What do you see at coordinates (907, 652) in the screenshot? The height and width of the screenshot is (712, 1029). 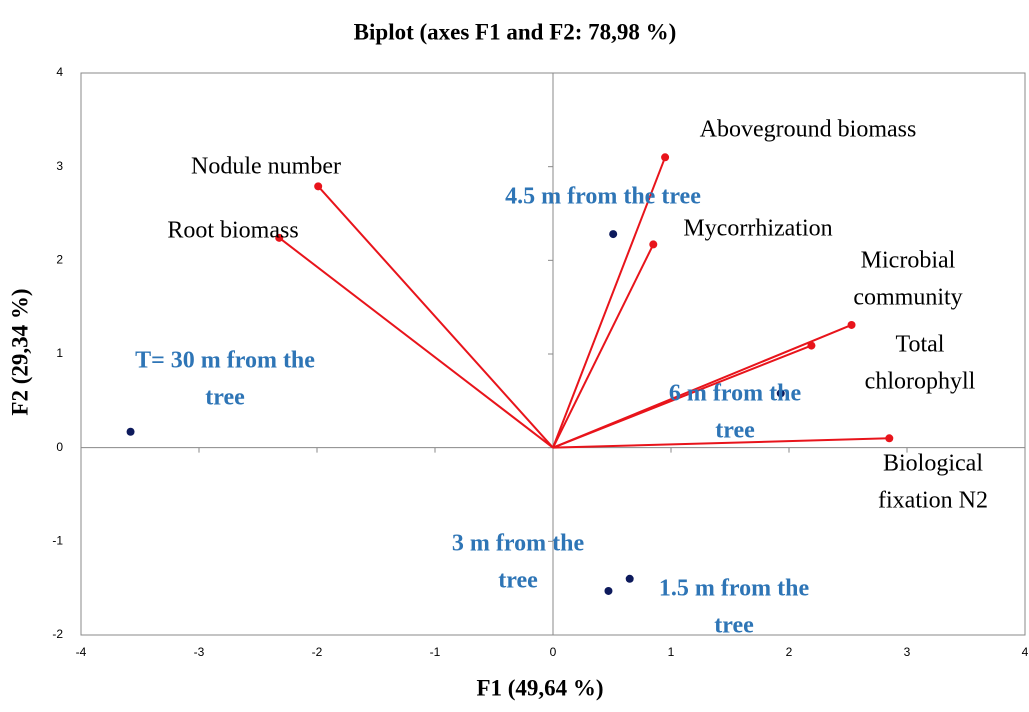 I see `x-tick-label: 3` at bounding box center [907, 652].